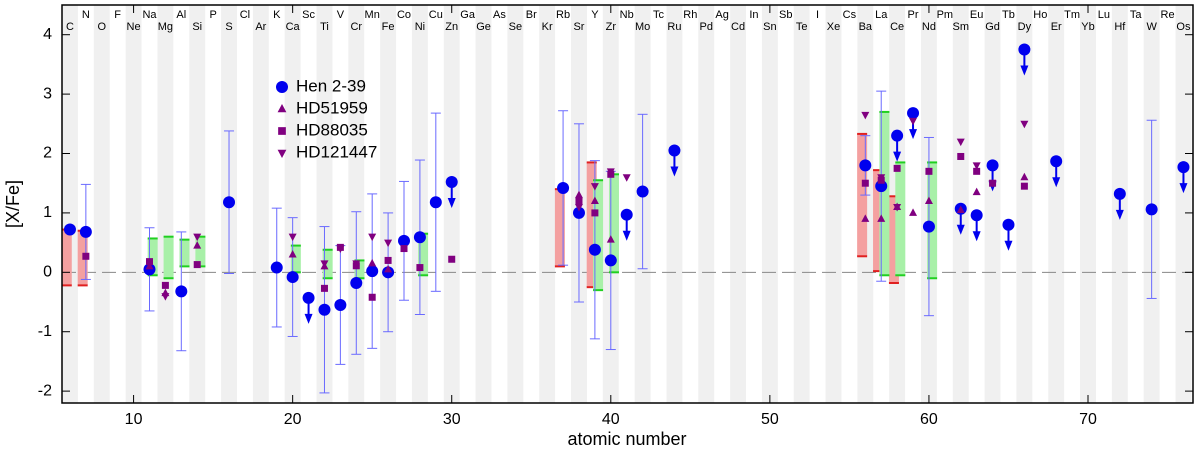  Describe the element at coordinates (976, 15) in the screenshot. I see `element-label: Eu` at that location.